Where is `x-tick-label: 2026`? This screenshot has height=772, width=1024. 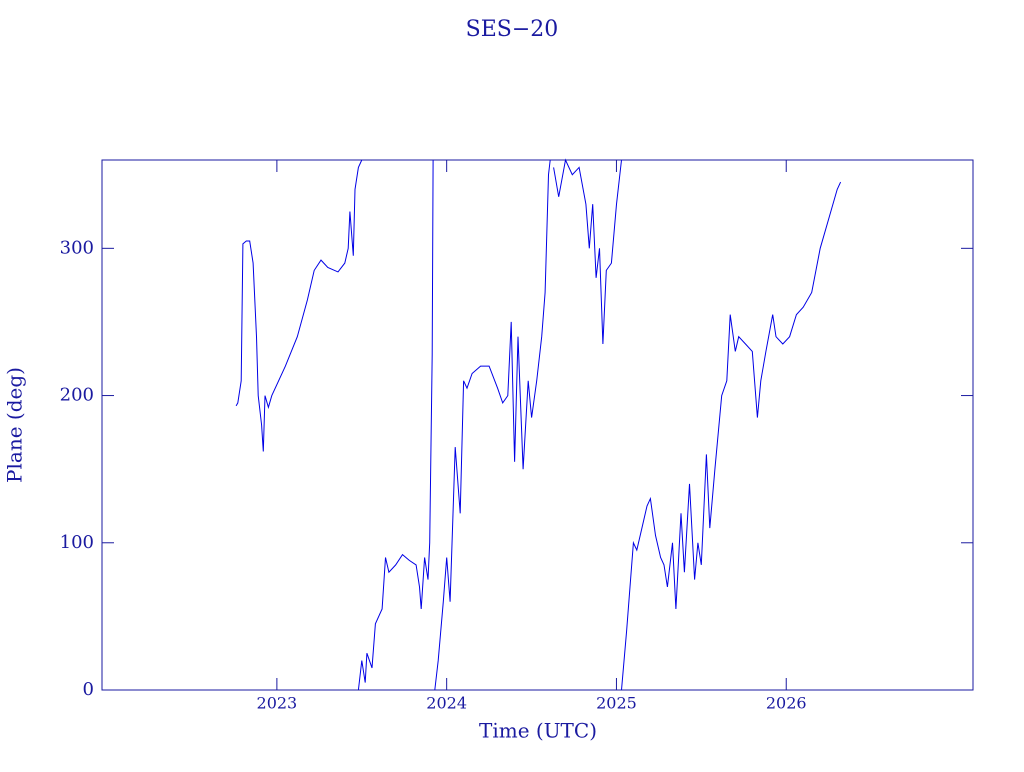
x-tick-label: 2026 is located at coordinates (786, 703).